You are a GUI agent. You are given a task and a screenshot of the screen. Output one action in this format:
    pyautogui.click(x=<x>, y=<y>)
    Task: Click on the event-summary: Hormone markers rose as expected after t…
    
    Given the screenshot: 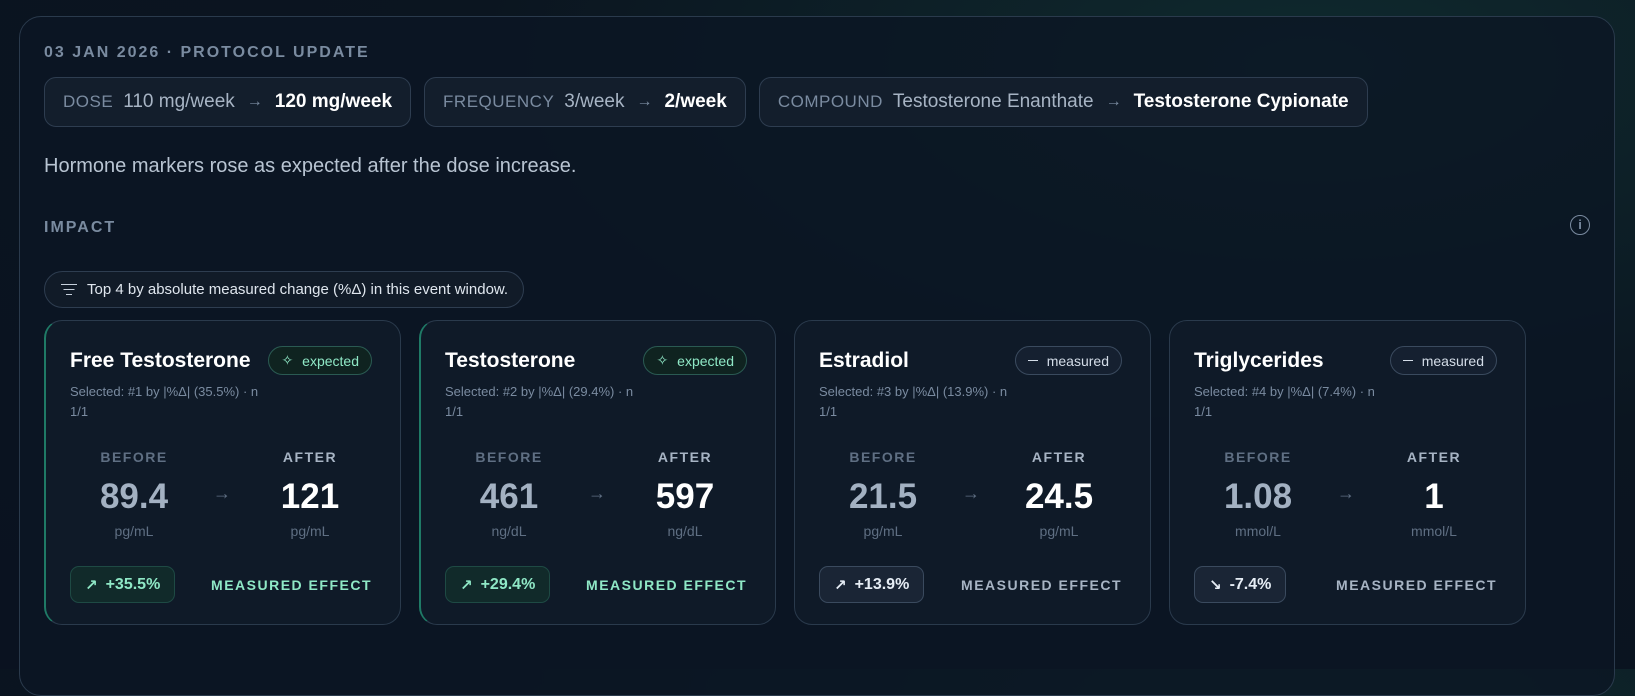 What is the action you would take?
    pyautogui.click(x=310, y=166)
    